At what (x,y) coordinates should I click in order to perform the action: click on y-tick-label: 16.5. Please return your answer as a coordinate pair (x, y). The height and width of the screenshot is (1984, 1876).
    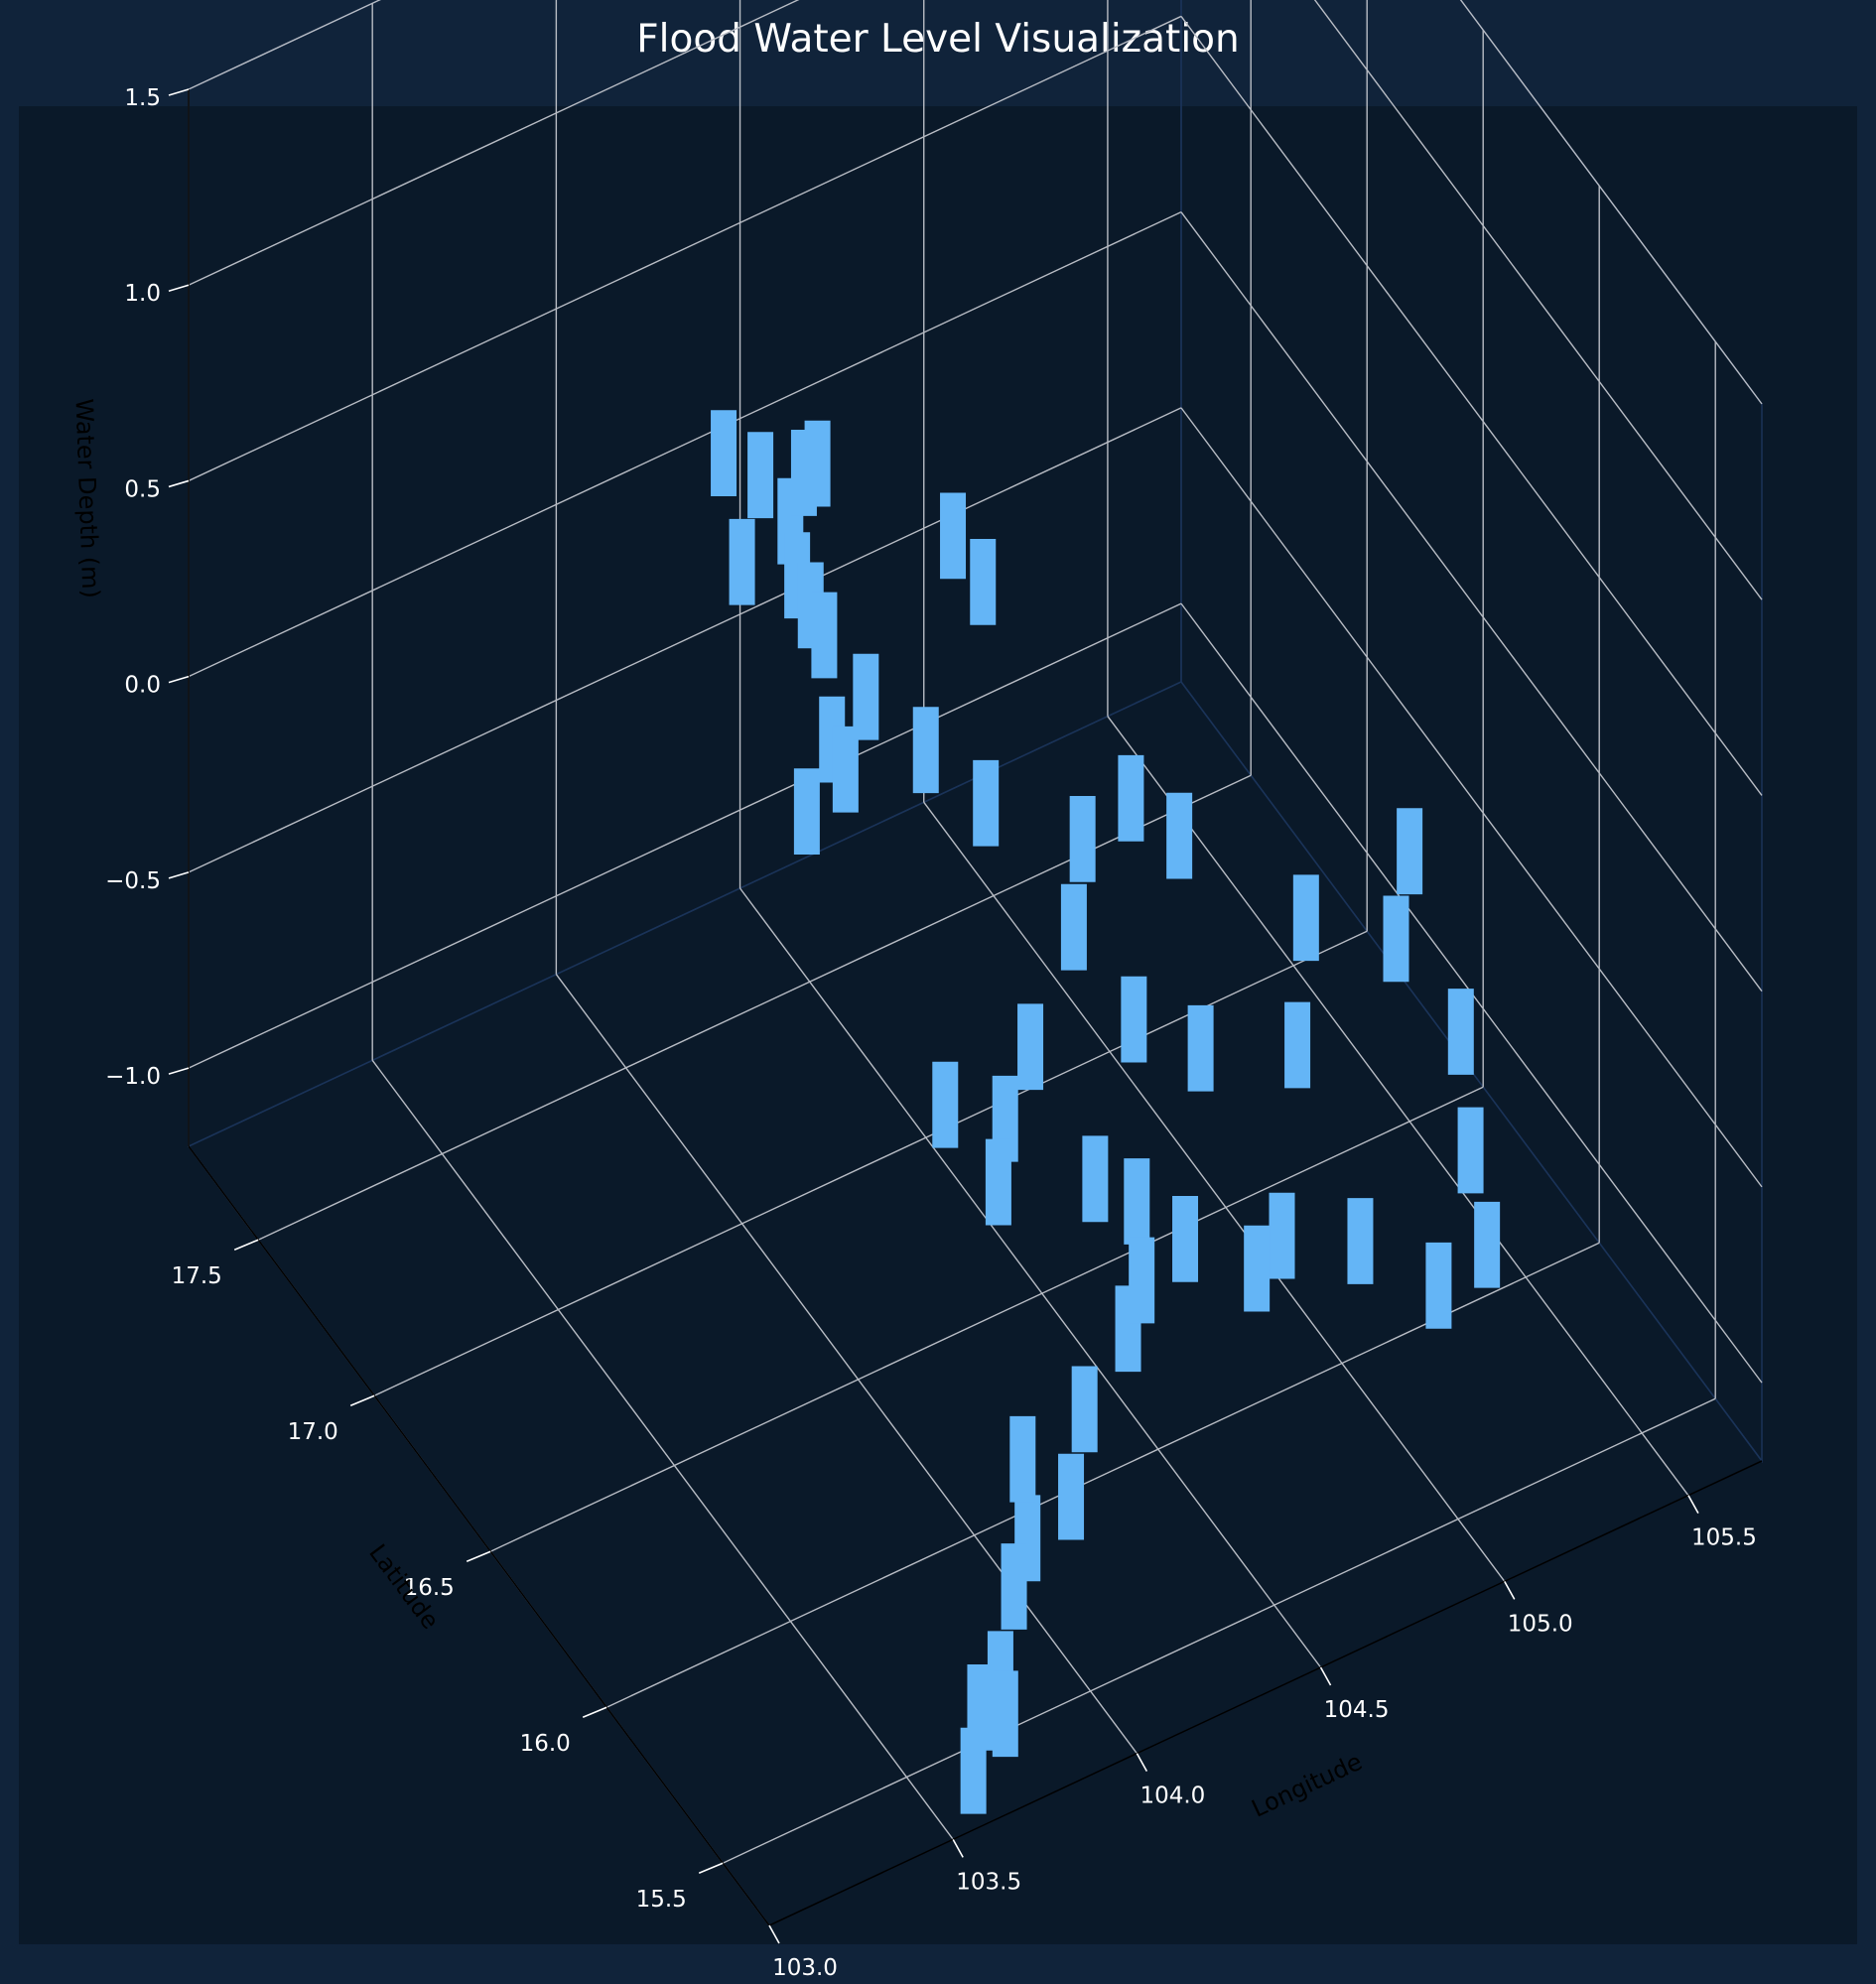
    Looking at the image, I should click on (429, 1588).